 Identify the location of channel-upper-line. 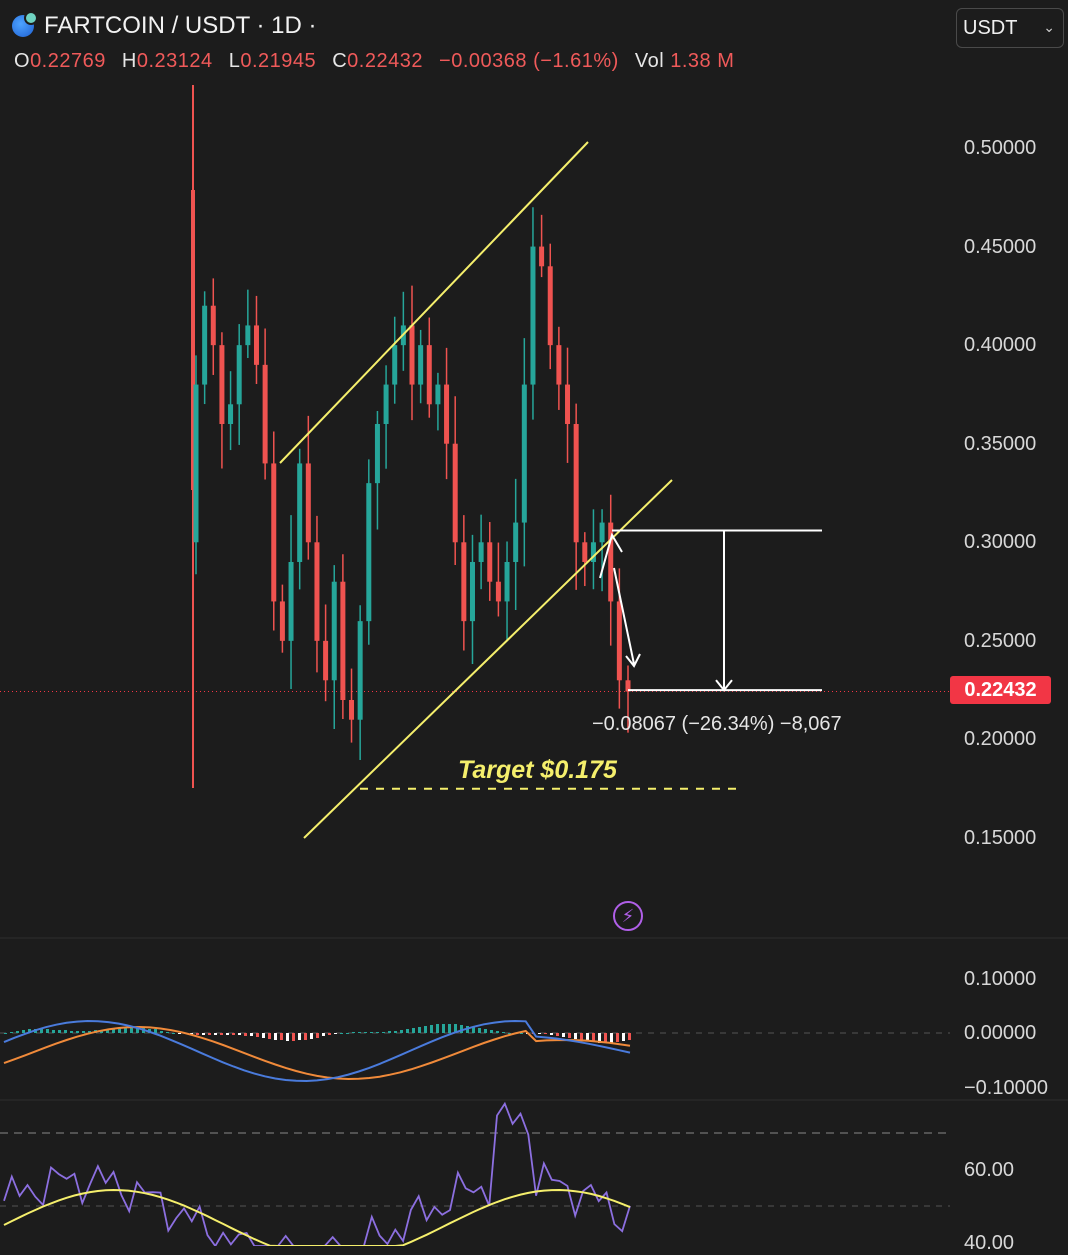
(434, 302).